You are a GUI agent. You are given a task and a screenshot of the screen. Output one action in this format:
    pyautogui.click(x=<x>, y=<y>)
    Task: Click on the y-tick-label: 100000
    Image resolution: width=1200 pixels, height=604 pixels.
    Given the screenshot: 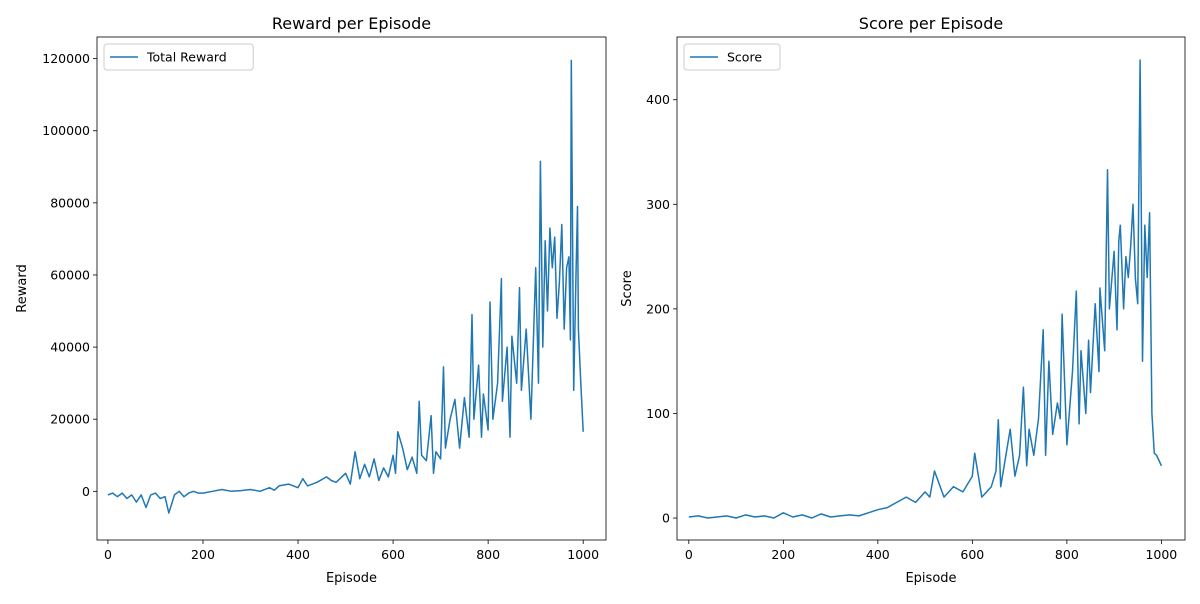 What is the action you would take?
    pyautogui.click(x=66, y=130)
    